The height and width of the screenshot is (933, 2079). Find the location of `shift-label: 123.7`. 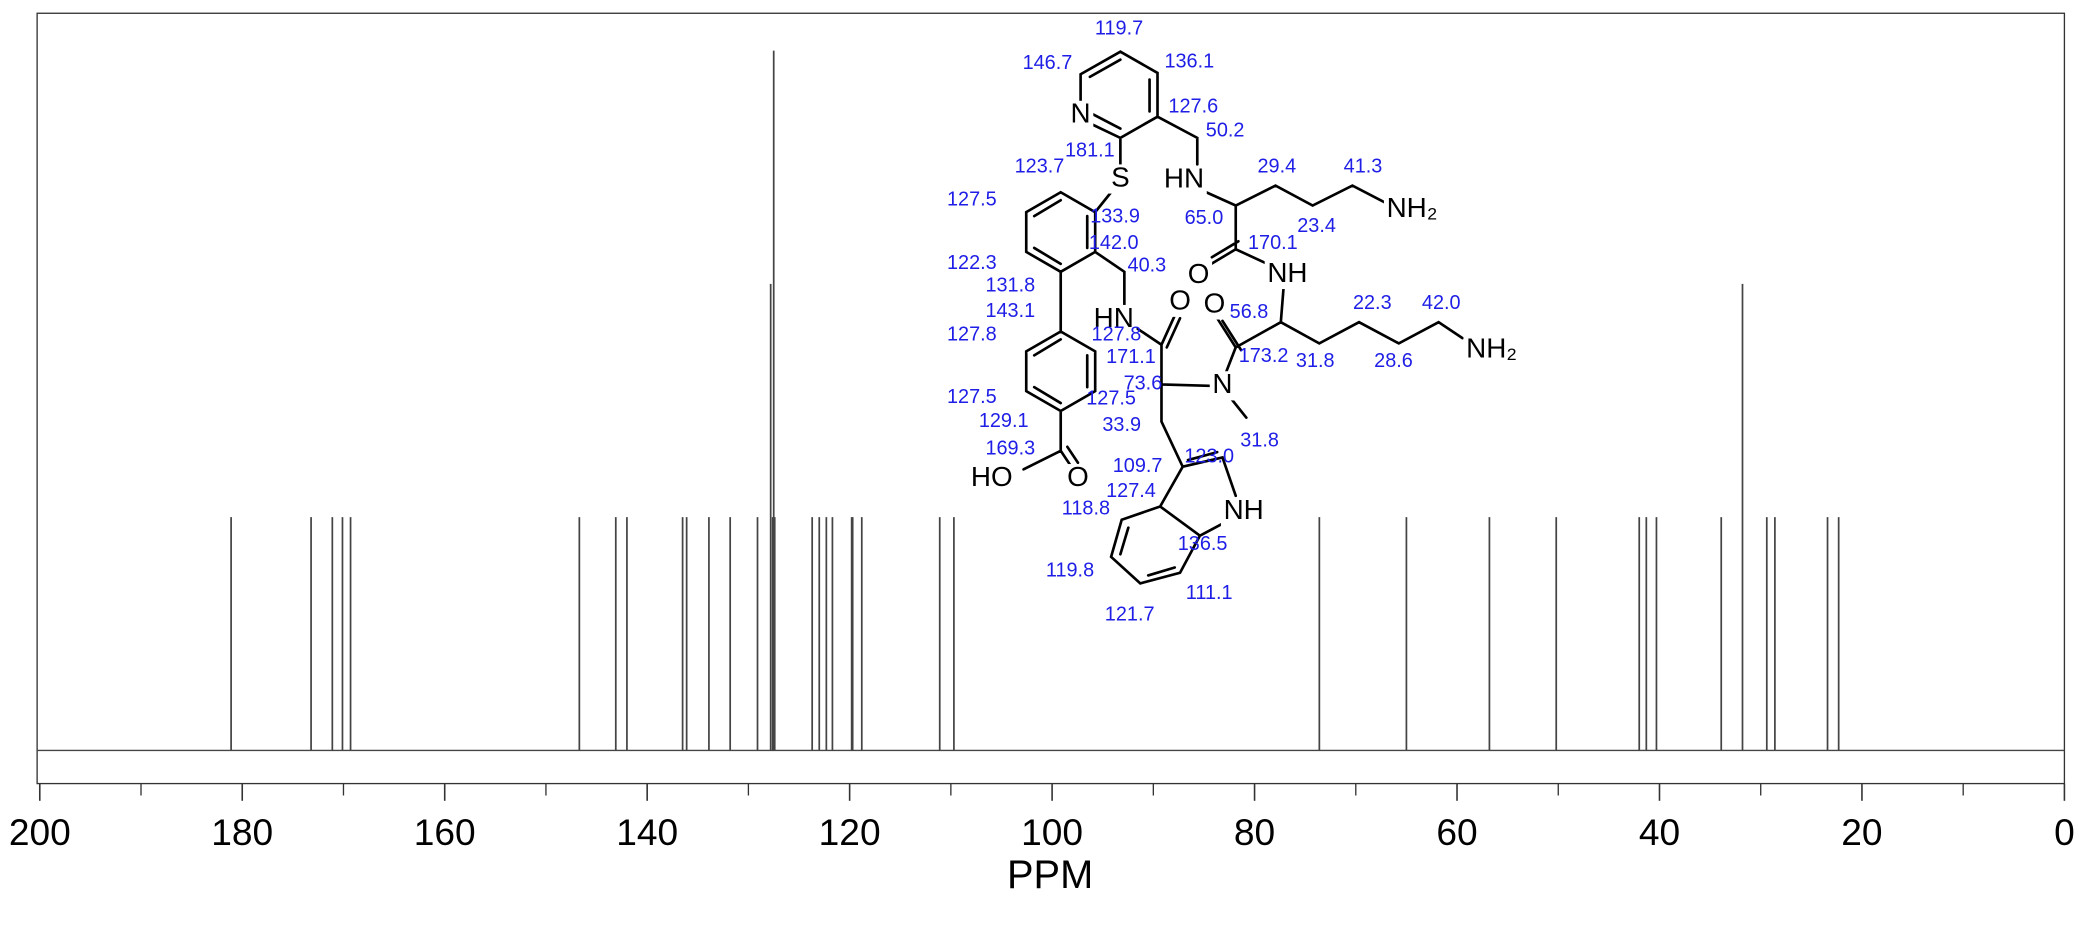

shift-label: 123.7 is located at coordinates (1040, 166).